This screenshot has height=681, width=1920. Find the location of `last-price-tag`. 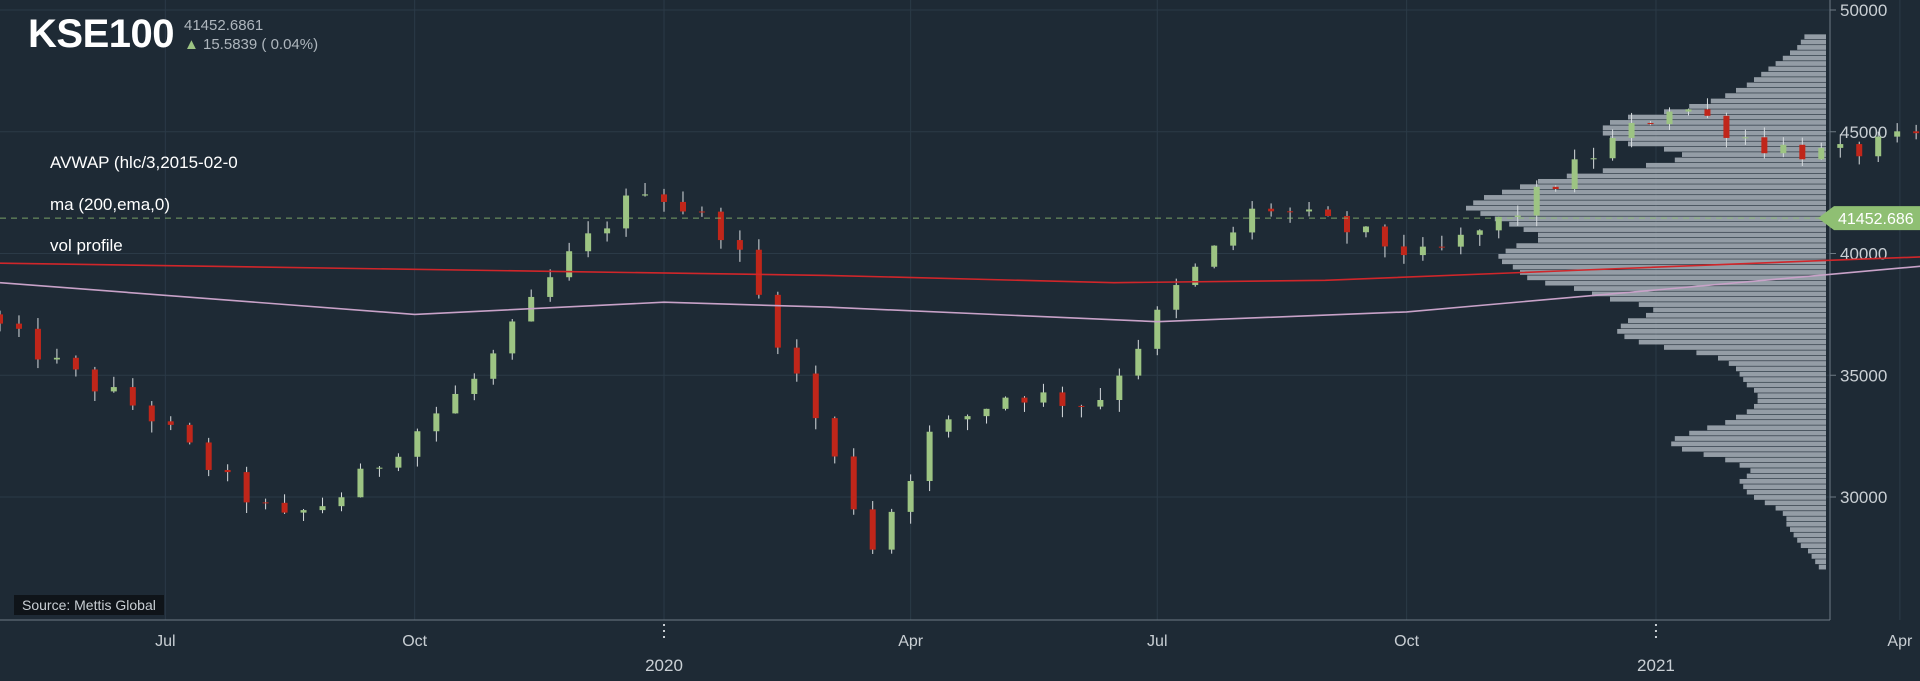

last-price-tag is located at coordinates (1869, 218).